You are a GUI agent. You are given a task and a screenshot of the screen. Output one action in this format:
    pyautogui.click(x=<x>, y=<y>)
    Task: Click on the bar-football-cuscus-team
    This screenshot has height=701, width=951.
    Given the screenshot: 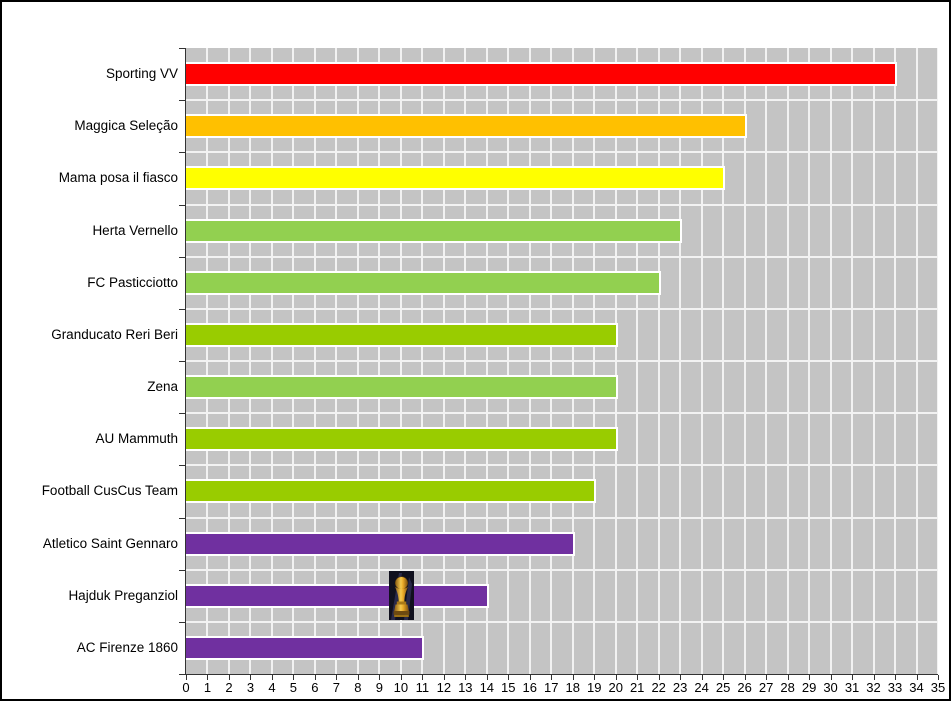 What is the action you would take?
    pyautogui.click(x=391, y=491)
    